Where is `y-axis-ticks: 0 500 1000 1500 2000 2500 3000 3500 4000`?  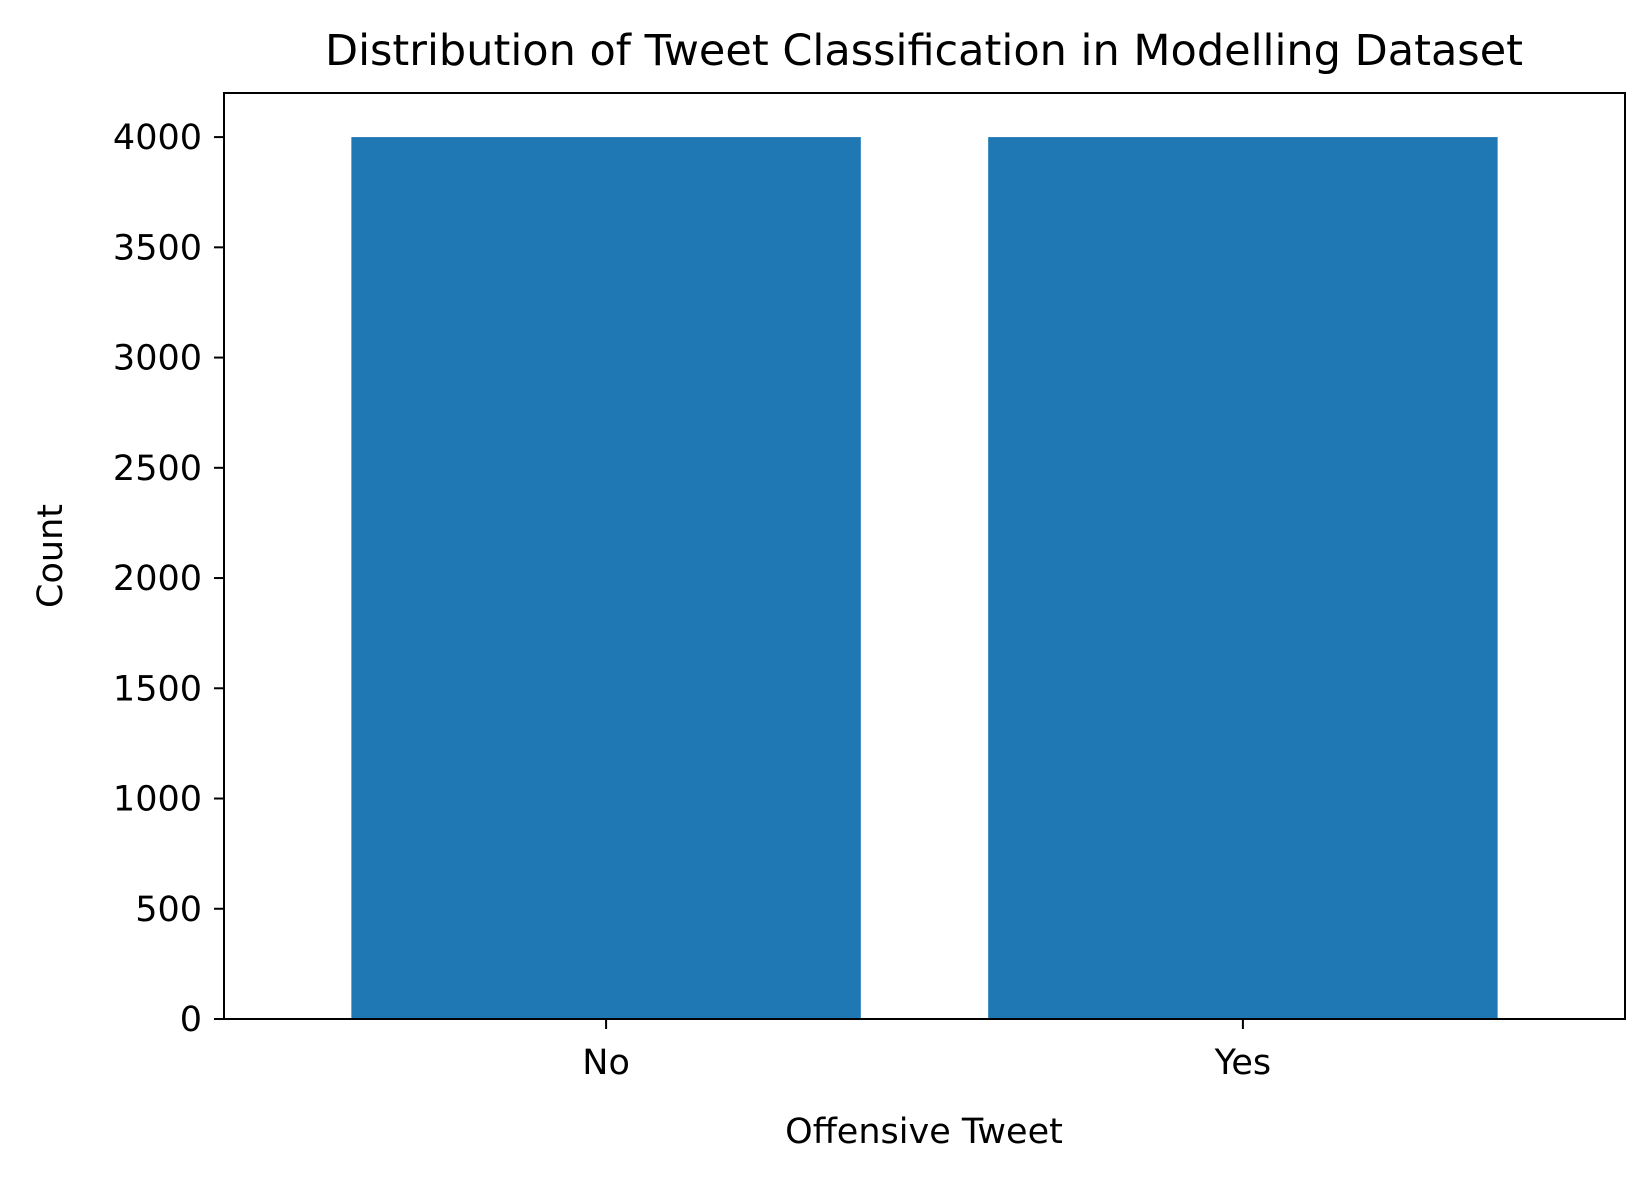
y-axis-ticks: 0 500 1000 1500 2000 2500 3000 3500 4000 is located at coordinates (168, 579).